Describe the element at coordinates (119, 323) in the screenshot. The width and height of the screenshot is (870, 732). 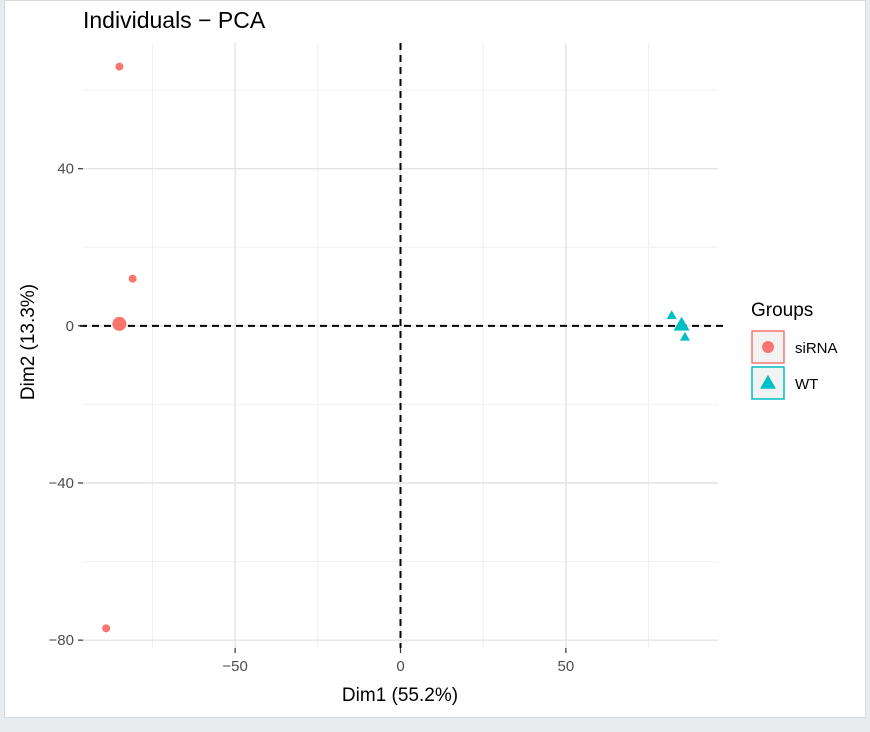
I see `sirna-centroid` at that location.